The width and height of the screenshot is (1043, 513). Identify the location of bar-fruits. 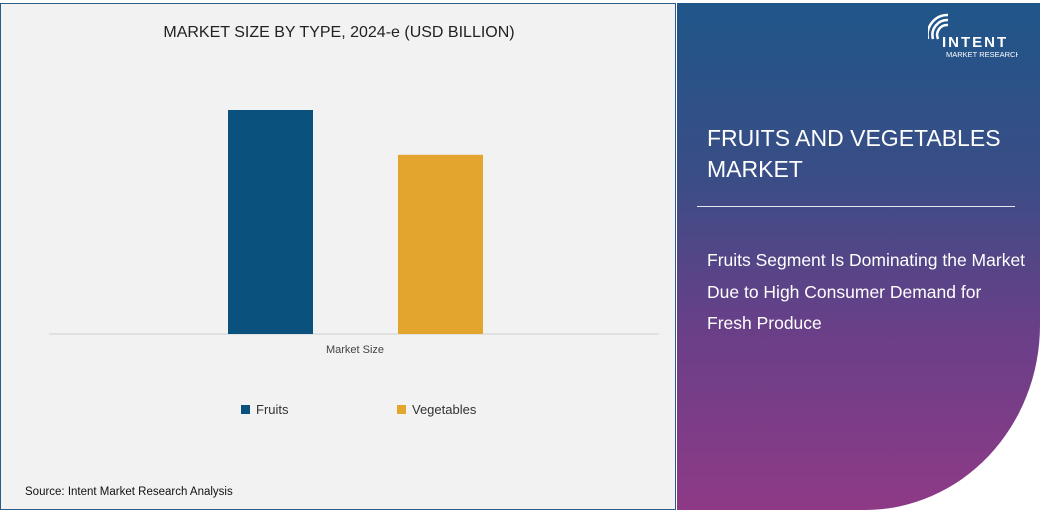
(270, 222).